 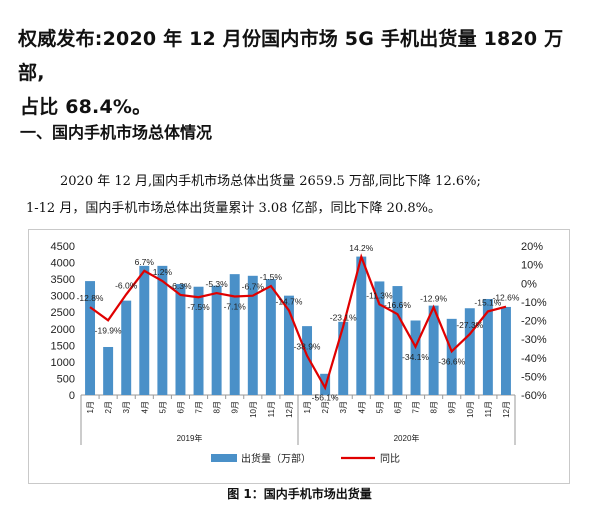 What do you see at coordinates (180, 286) in the screenshot?
I see `yoy-data-label: -6.3%` at bounding box center [180, 286].